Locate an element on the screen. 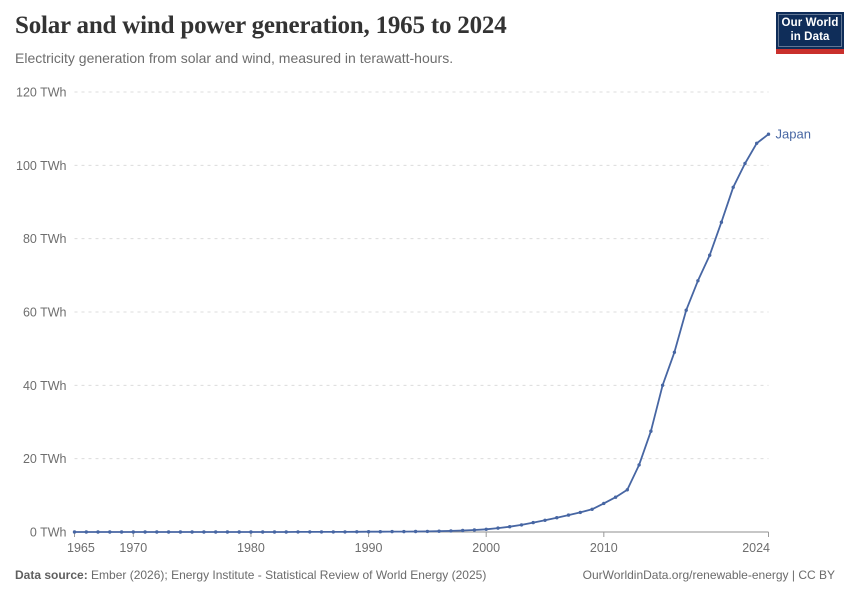 The width and height of the screenshot is (850, 600). x-tick-label: 1990 is located at coordinates (369, 548).